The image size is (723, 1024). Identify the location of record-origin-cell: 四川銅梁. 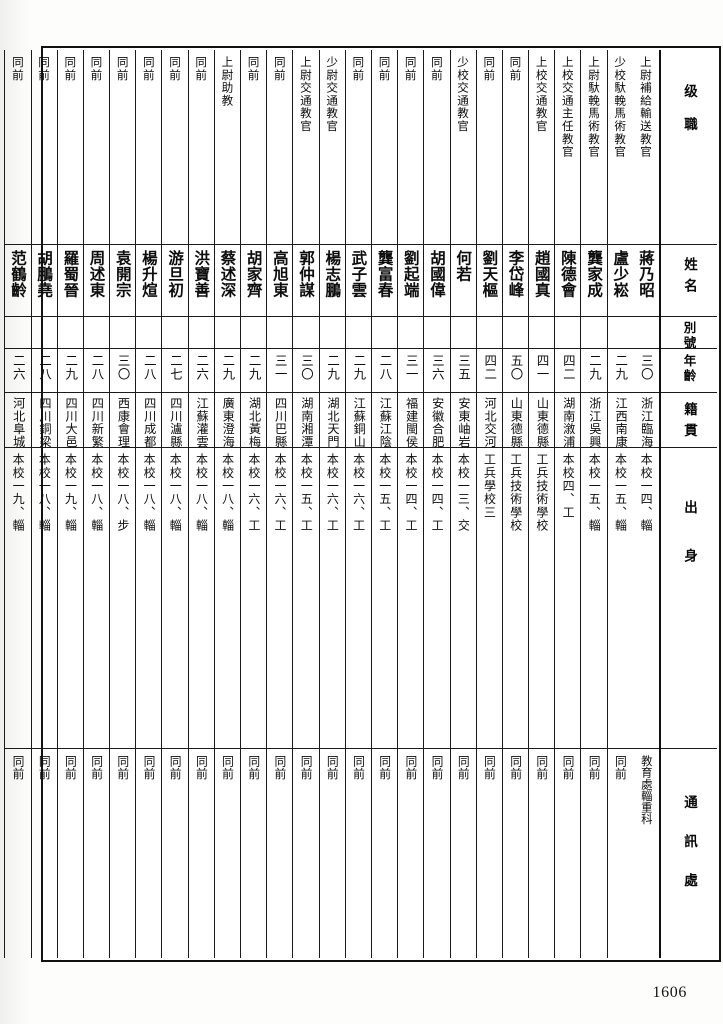
(44, 421).